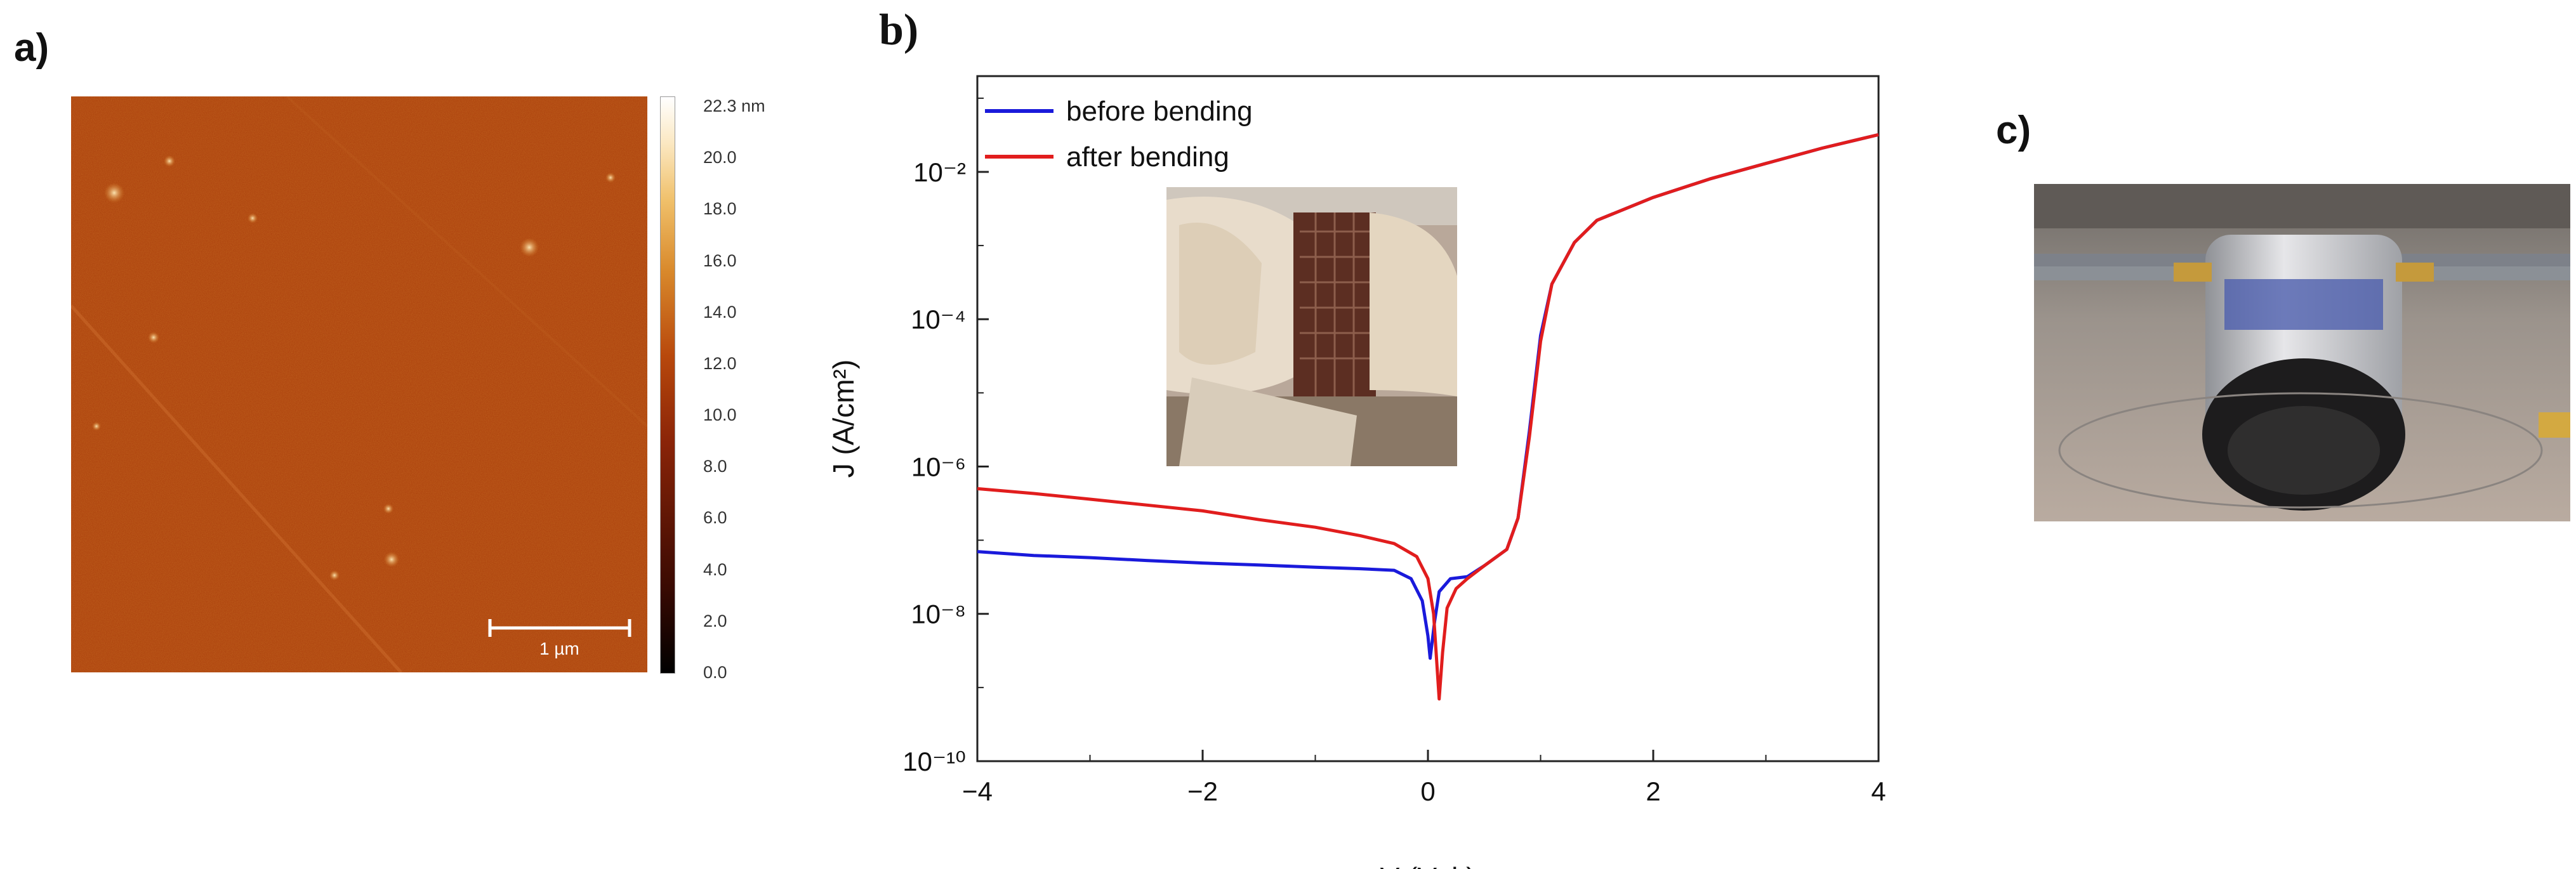 The width and height of the screenshot is (2576, 869). What do you see at coordinates (720, 209) in the screenshot?
I see `colorbar-tick-label: 18.0` at bounding box center [720, 209].